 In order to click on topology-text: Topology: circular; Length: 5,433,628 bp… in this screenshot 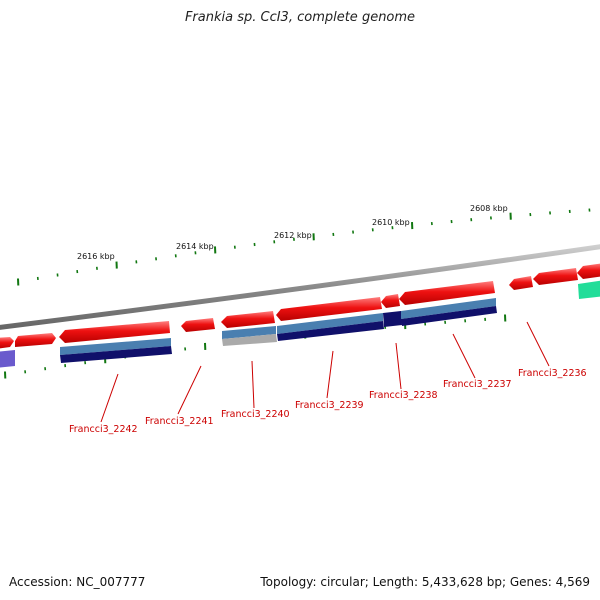, I will do `click(425, 582)`.